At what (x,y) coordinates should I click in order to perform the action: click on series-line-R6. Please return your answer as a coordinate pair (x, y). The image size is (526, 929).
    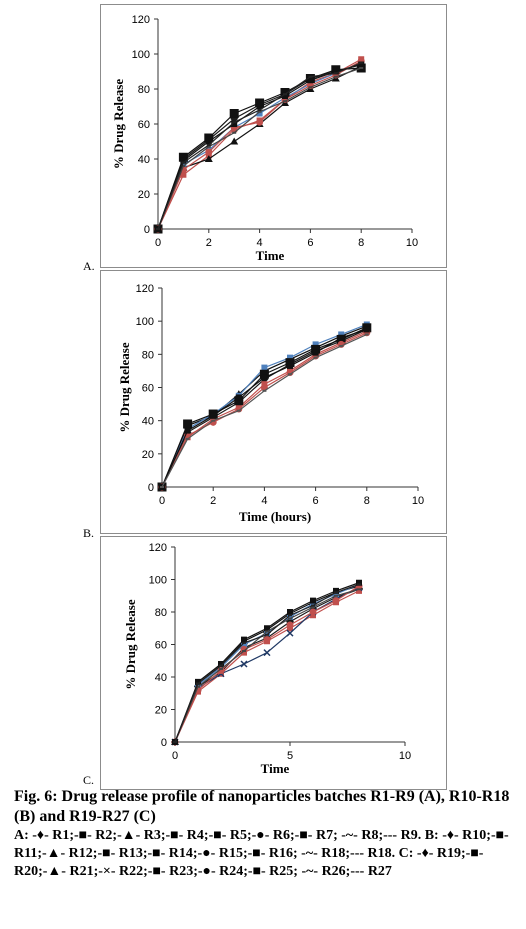
    Looking at the image, I should click on (259, 145).